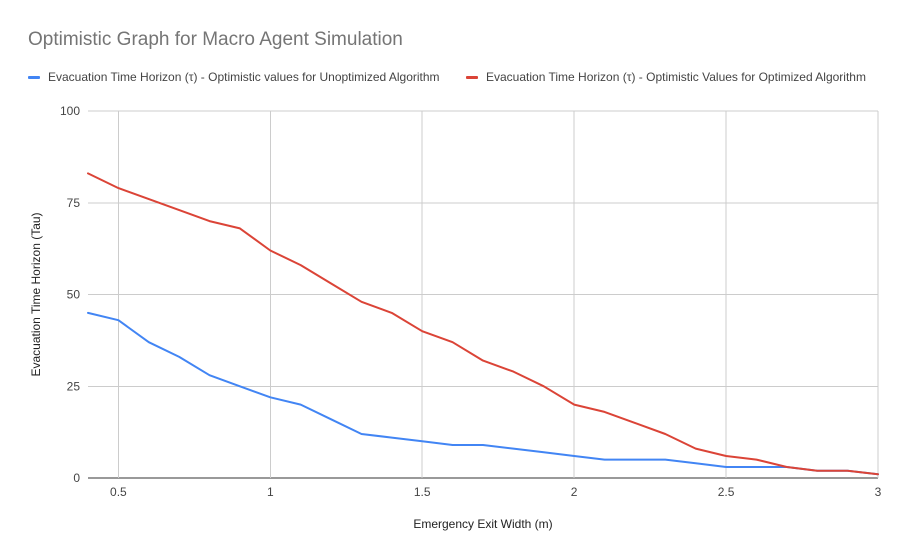 The image size is (906, 560). I want to click on x-tick-label: 1.5, so click(422, 492).